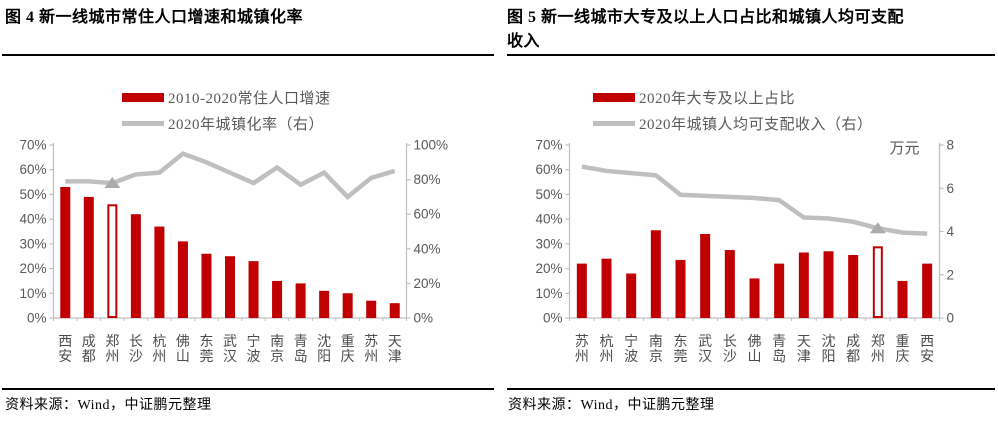 The image size is (998, 424). I want to click on legend-item-bar: 2020年大专及以上占比, so click(733, 97).